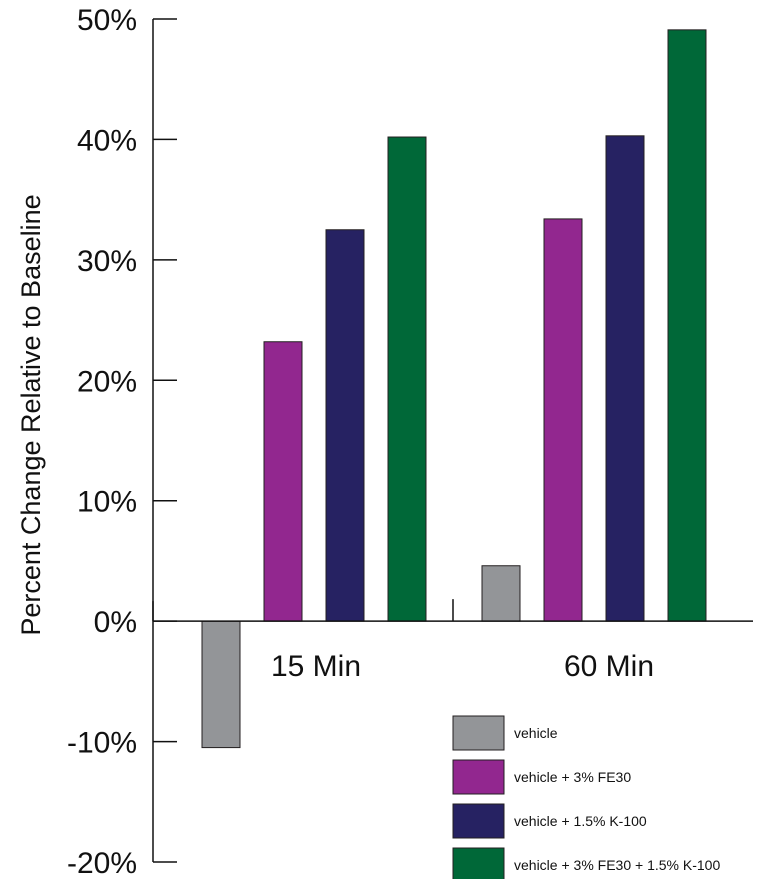 The width and height of the screenshot is (767, 879). What do you see at coordinates (122, 441) in the screenshot?
I see `y-axis: 50% 40% 30% 20% 10% 0% -10% -20%` at bounding box center [122, 441].